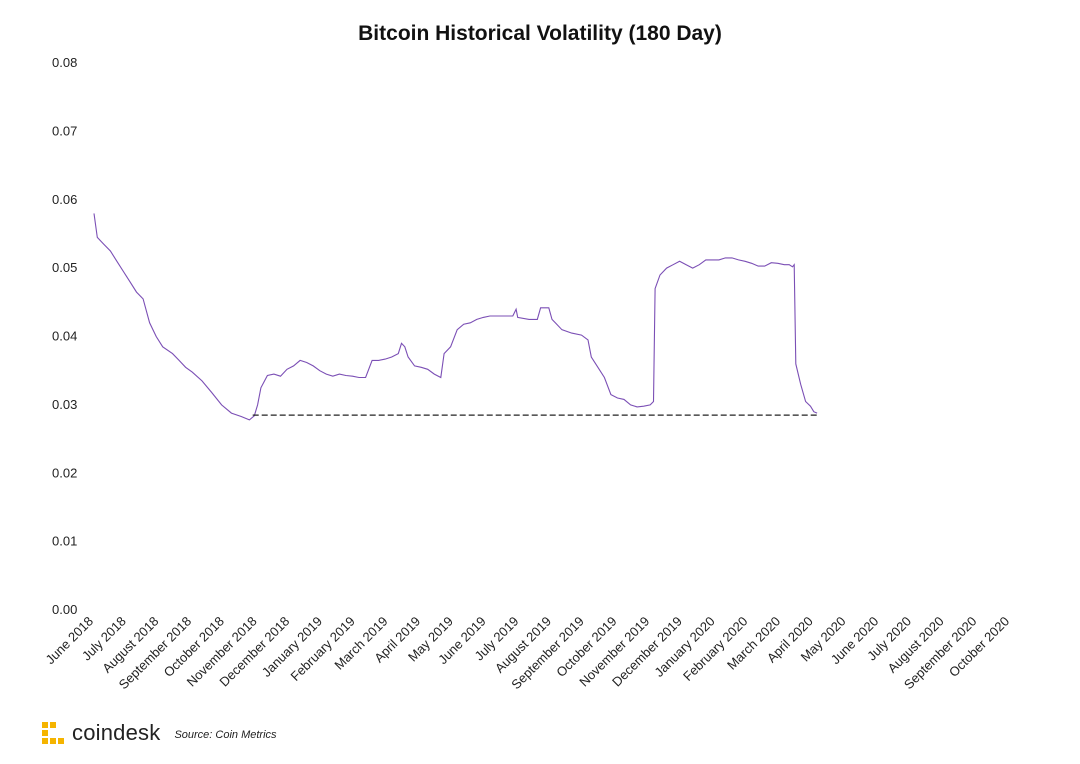  What do you see at coordinates (116, 732) in the screenshot?
I see `brand-name: coindesk` at bounding box center [116, 732].